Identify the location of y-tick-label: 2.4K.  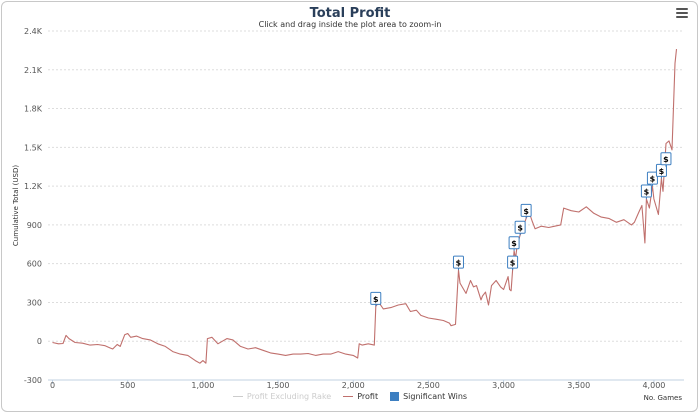
(33, 31).